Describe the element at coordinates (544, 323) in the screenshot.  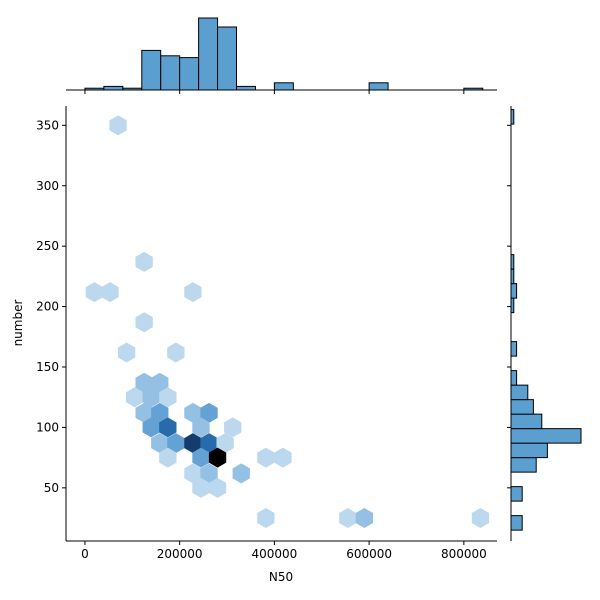
I see `right-marginal-histogram` at that location.